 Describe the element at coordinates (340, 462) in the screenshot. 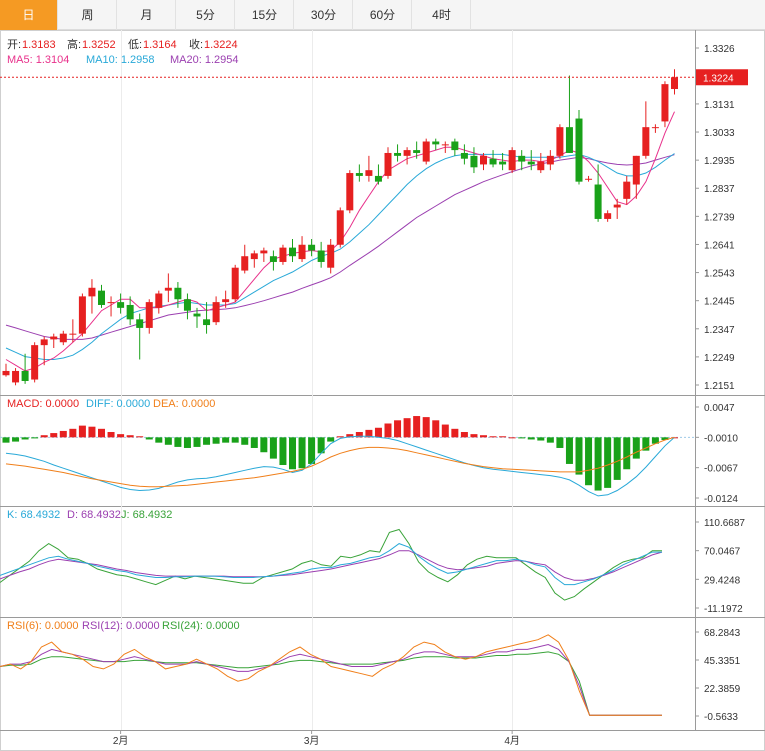

I see `macd-dea-line` at that location.